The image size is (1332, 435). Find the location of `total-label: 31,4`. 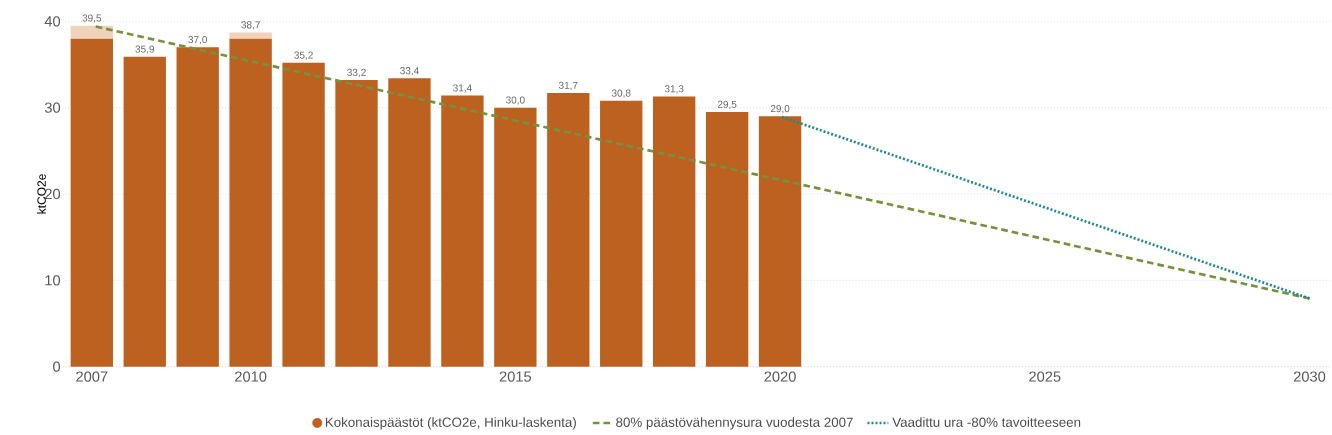

total-label: 31,4 is located at coordinates (462, 88).